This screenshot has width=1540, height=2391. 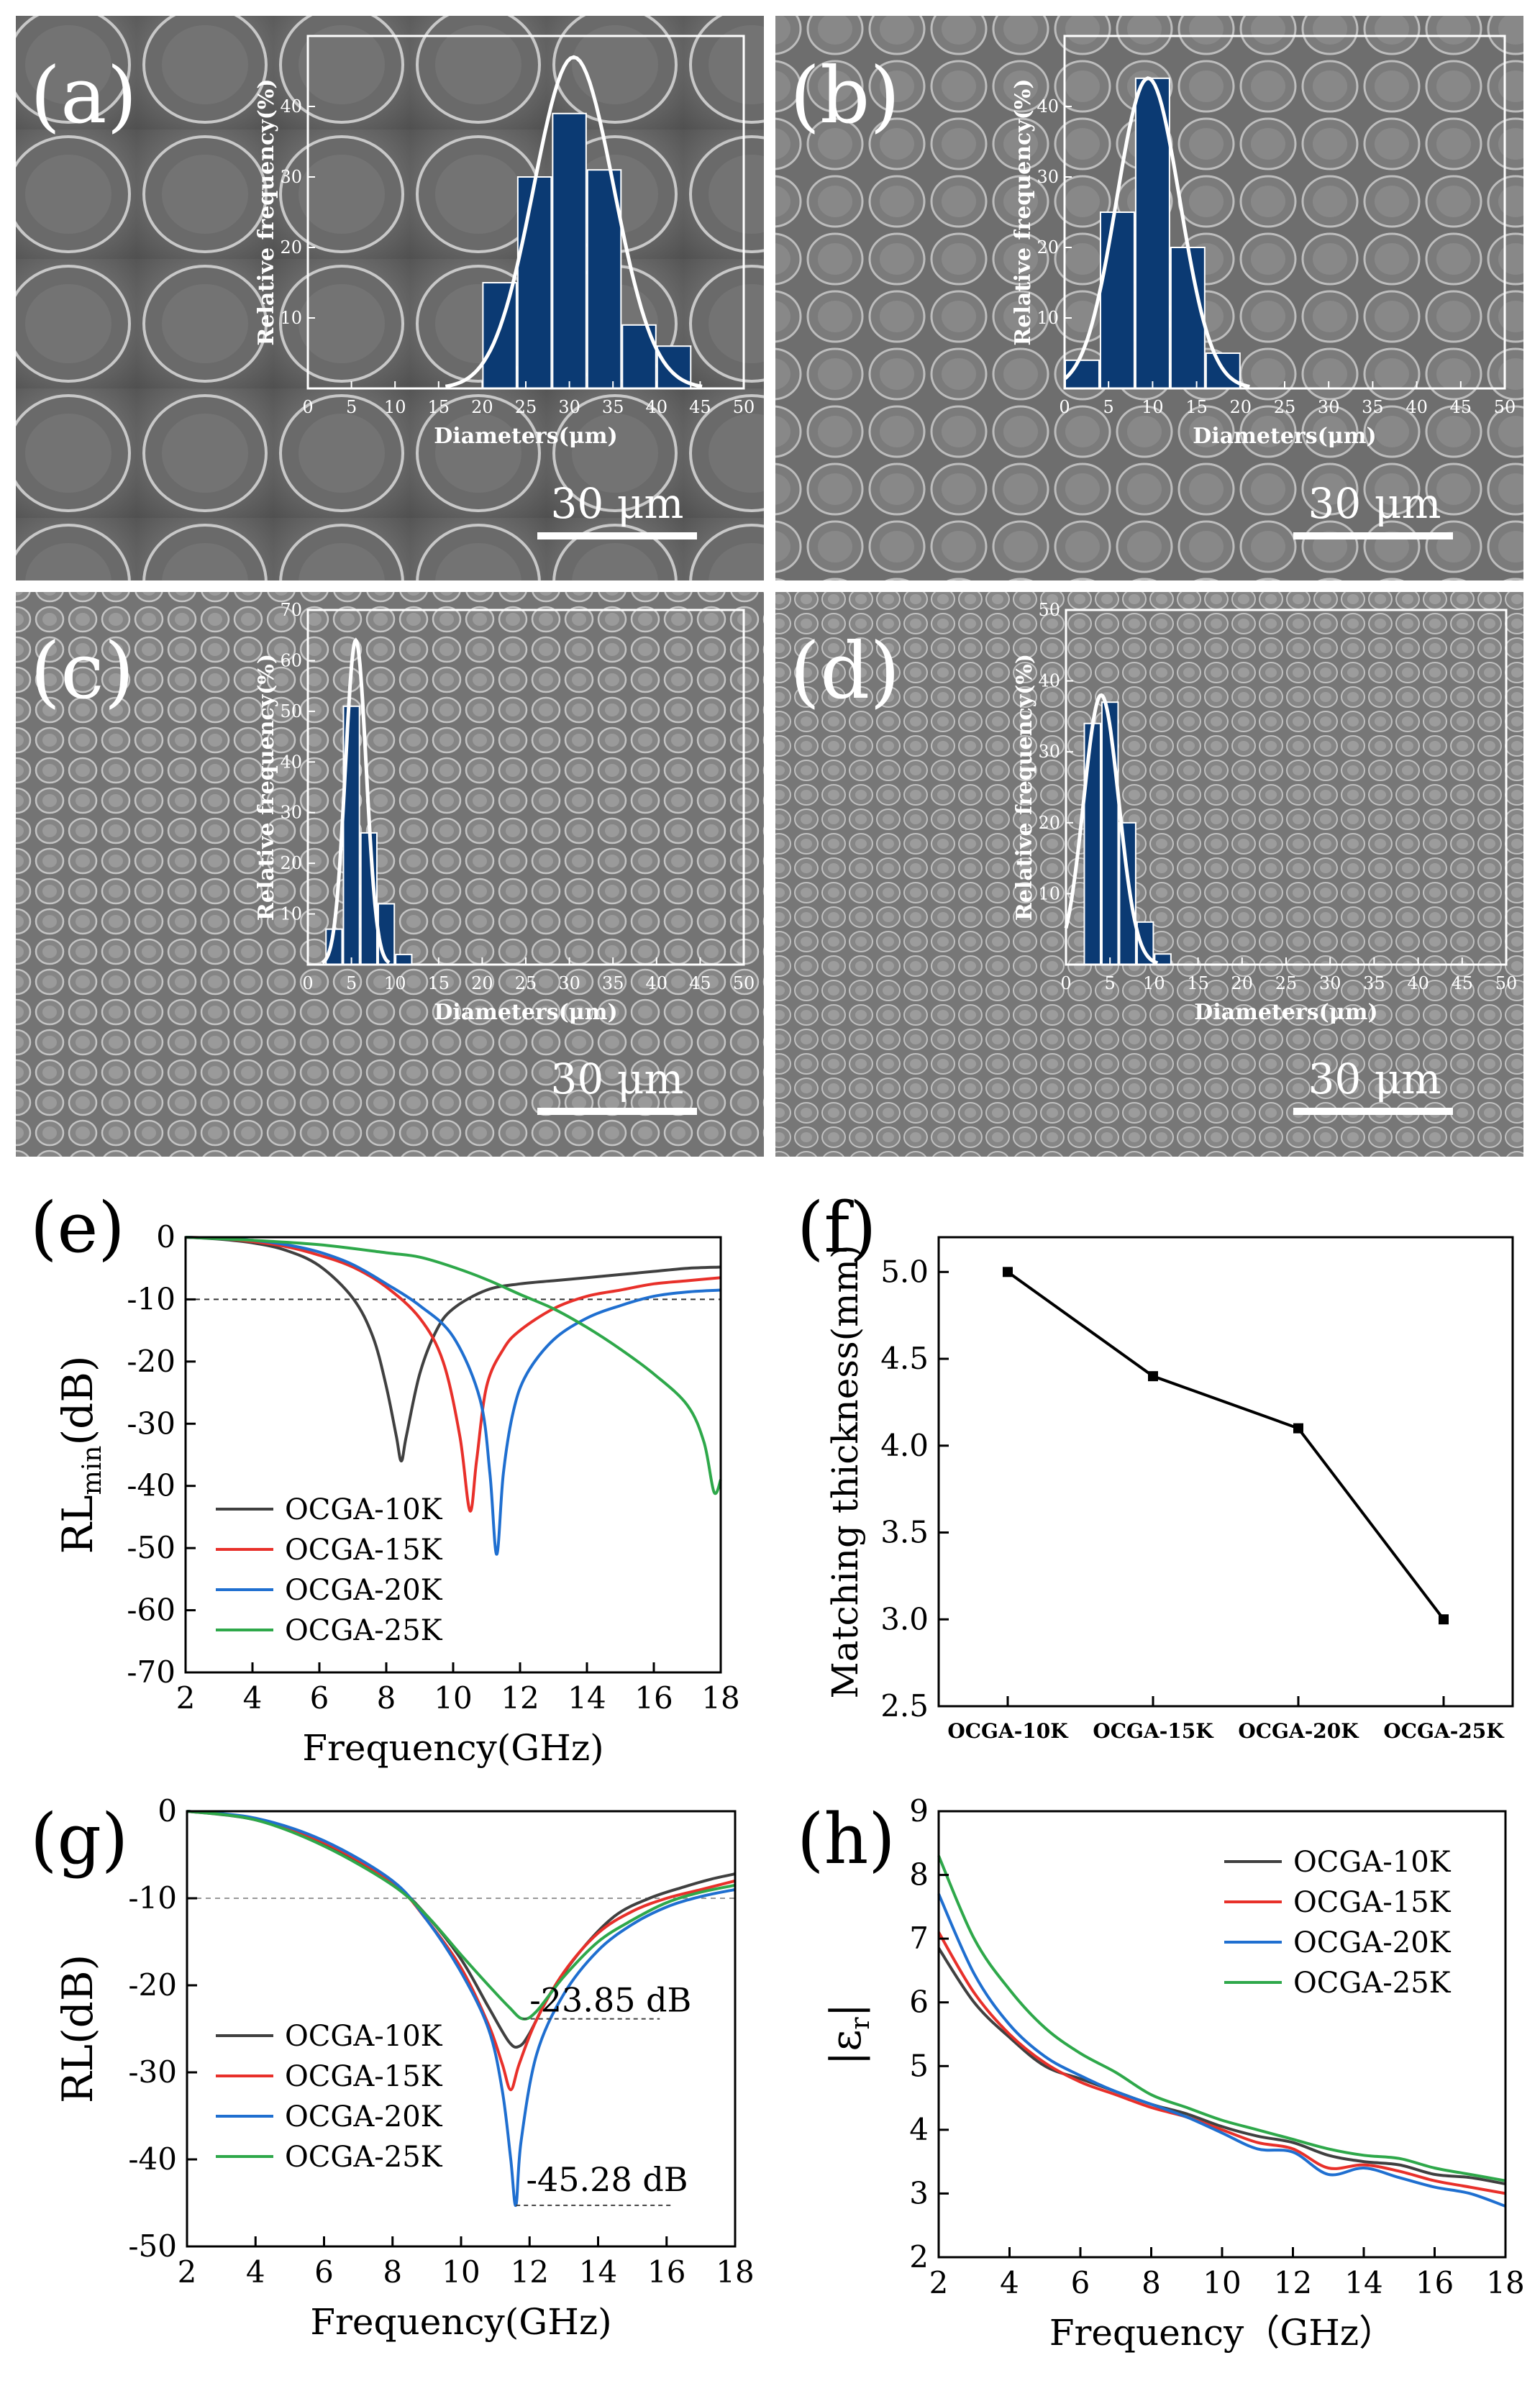 What do you see at coordinates (1329, 407) in the screenshot?
I see `x-tick-label: 30` at bounding box center [1329, 407].